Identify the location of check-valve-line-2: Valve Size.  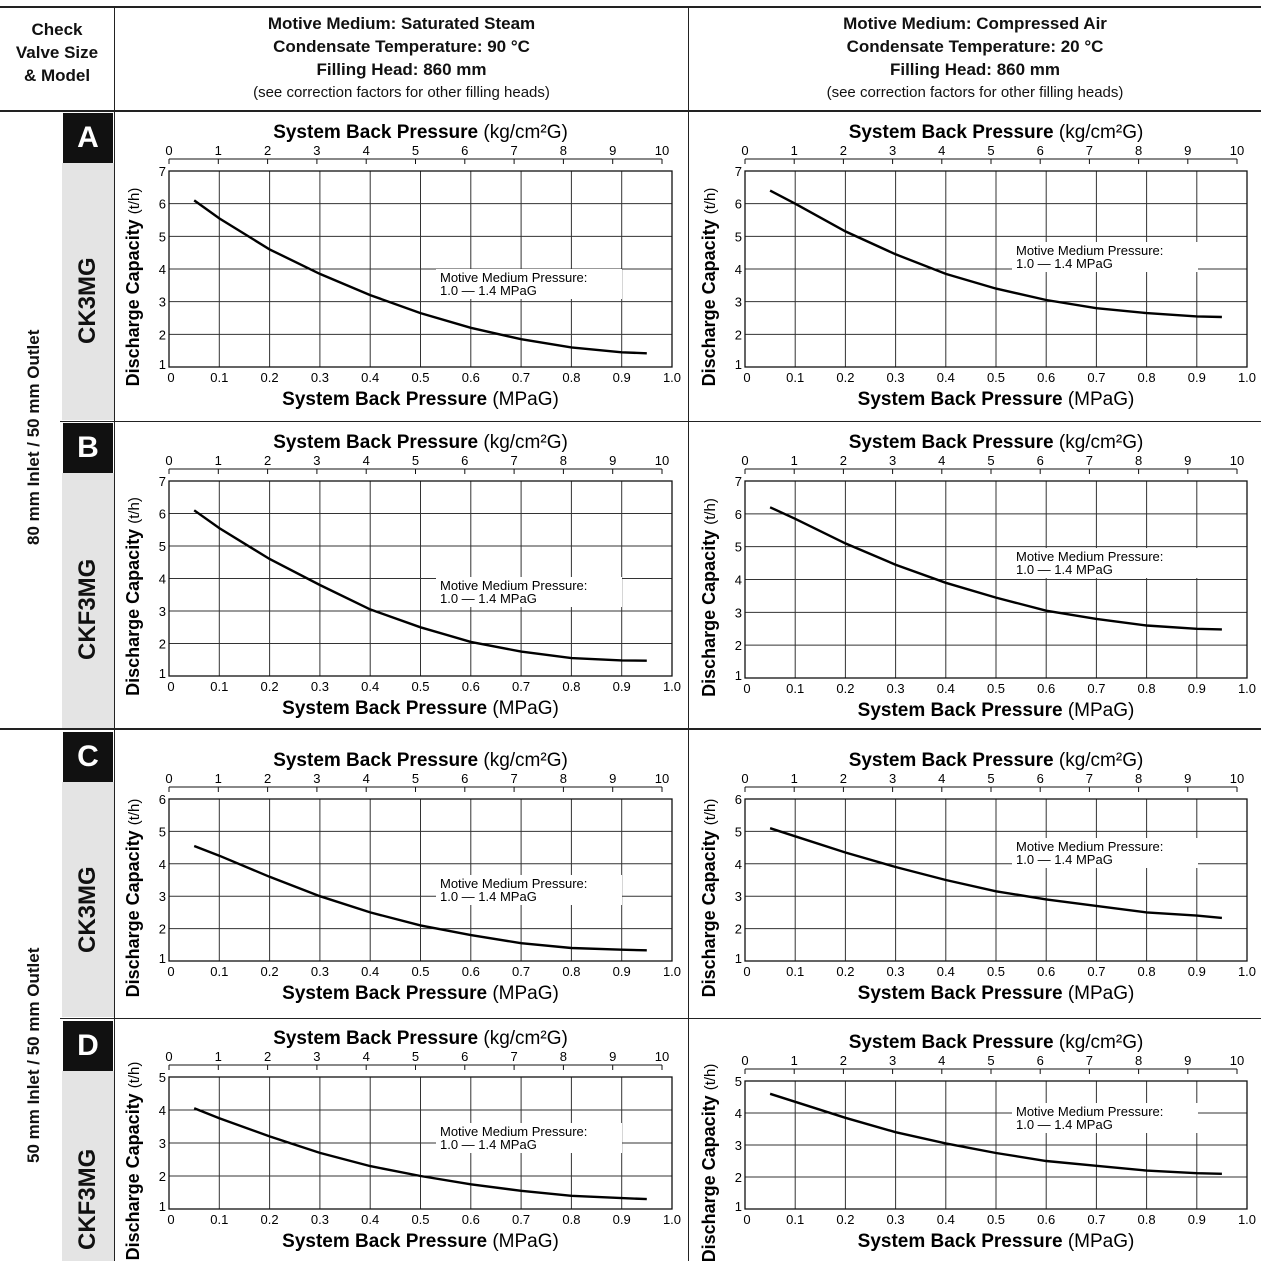
(57, 52).